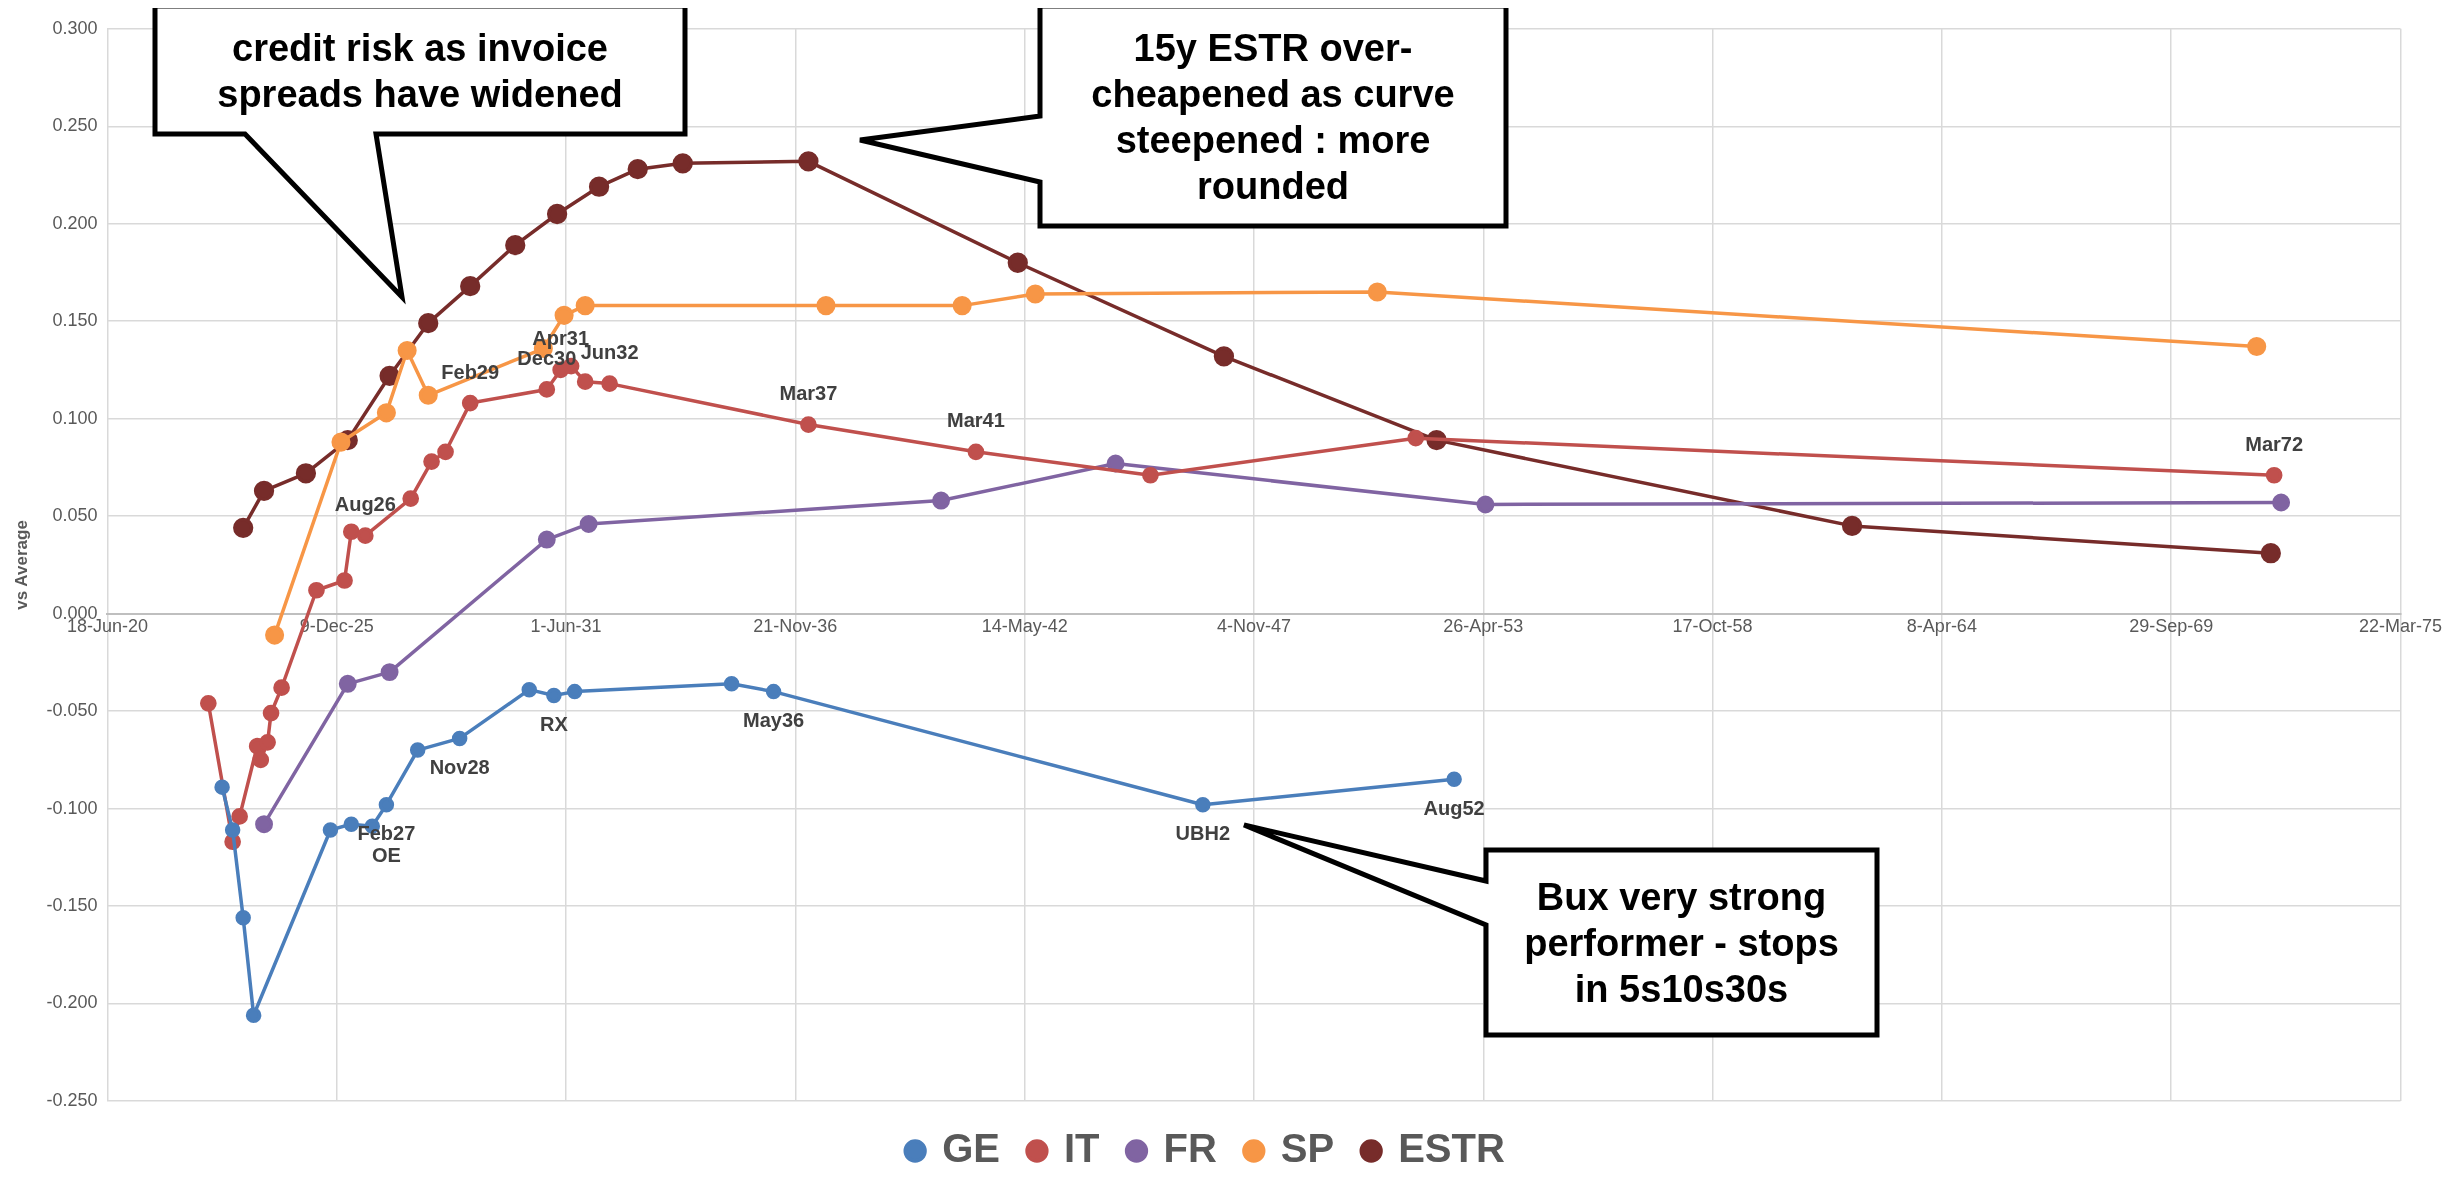 Image resolution: width=2453 pixels, height=1189 pixels. What do you see at coordinates (72, 807) in the screenshot?
I see `y-tick-label: -0.100` at bounding box center [72, 807].